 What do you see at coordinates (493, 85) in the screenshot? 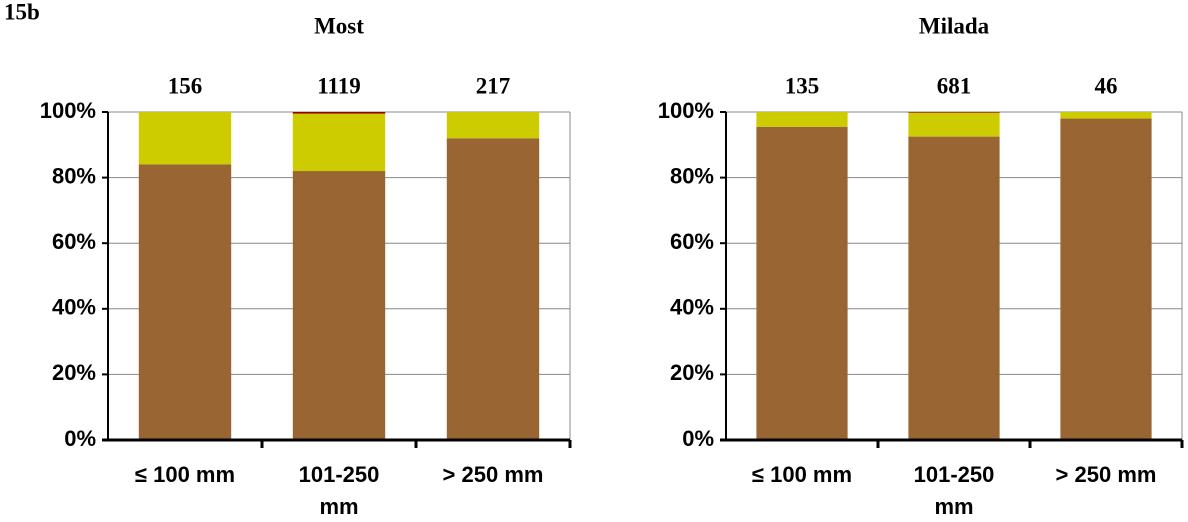
I see `bar-annotation: 217` at bounding box center [493, 85].